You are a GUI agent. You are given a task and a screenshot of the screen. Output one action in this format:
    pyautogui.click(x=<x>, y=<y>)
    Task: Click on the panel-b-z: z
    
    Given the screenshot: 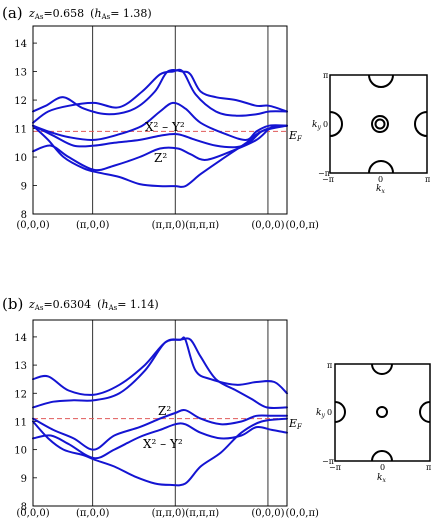 What is the action you would take?
    pyautogui.click(x=31, y=304)
    